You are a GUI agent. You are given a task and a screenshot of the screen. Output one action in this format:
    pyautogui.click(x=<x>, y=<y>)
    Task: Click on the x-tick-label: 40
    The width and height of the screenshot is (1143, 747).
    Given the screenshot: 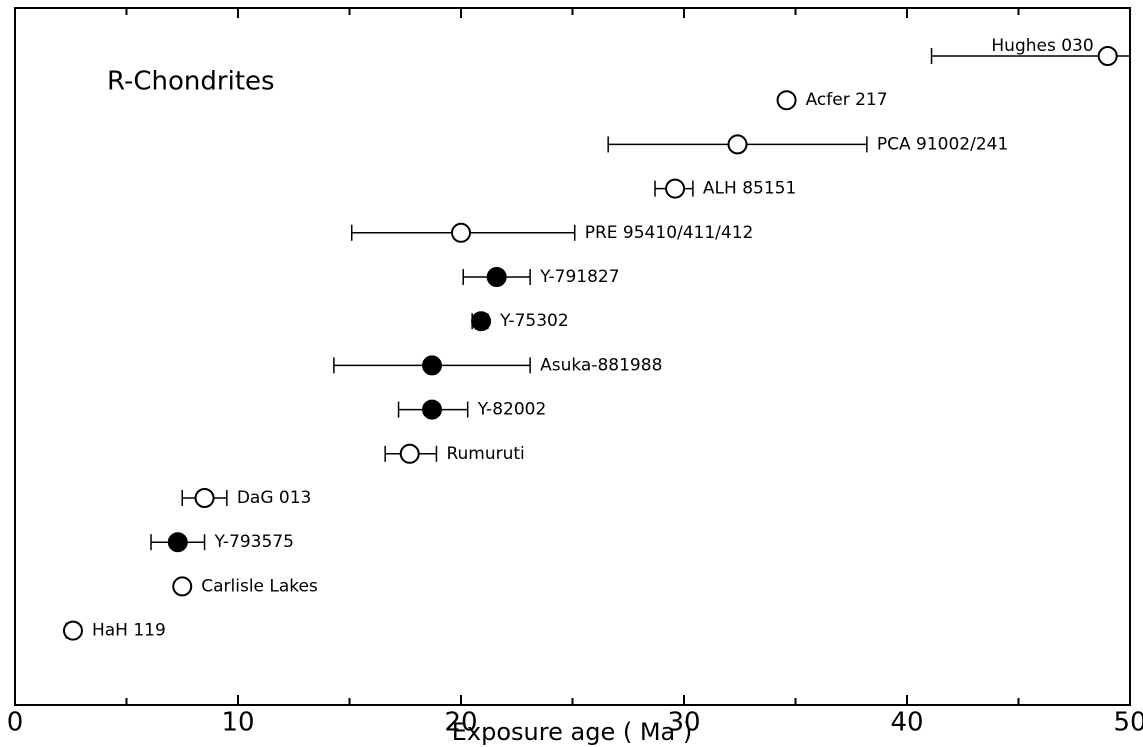 What is the action you would take?
    pyautogui.click(x=906, y=723)
    